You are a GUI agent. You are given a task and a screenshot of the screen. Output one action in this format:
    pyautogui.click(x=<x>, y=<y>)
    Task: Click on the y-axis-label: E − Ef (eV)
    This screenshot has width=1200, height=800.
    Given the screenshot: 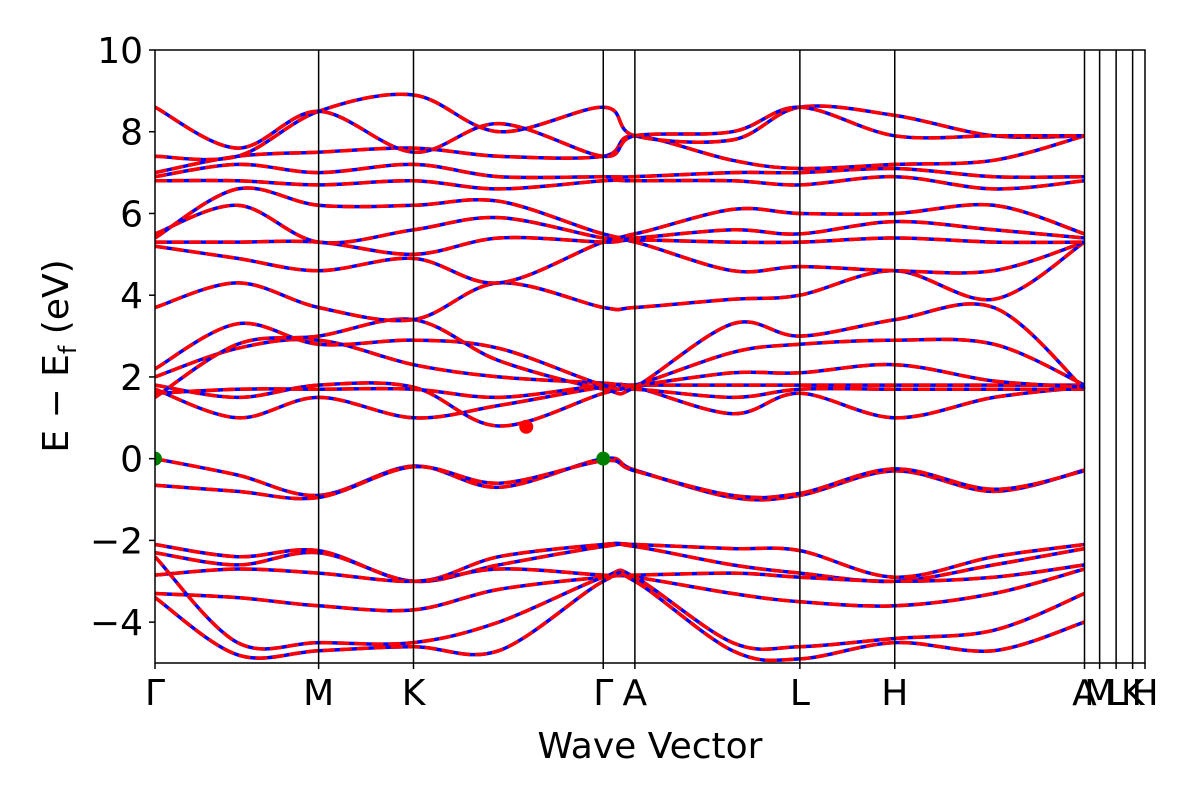 What is the action you would take?
    pyautogui.click(x=59, y=355)
    